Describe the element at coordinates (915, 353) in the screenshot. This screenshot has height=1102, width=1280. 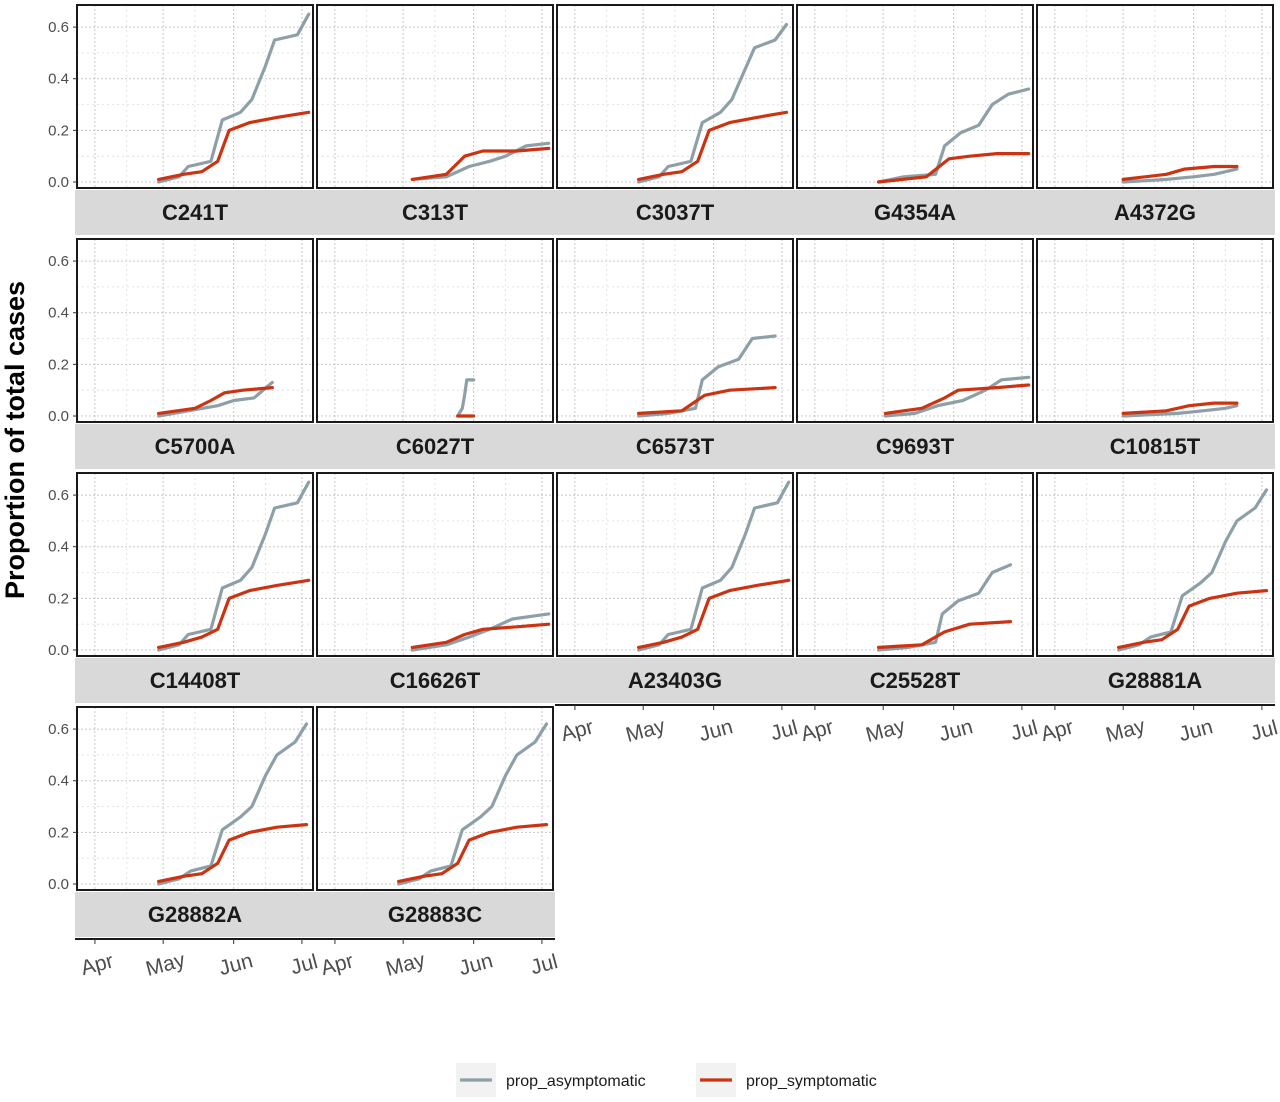
I see `facet-panel: C9693T` at that location.